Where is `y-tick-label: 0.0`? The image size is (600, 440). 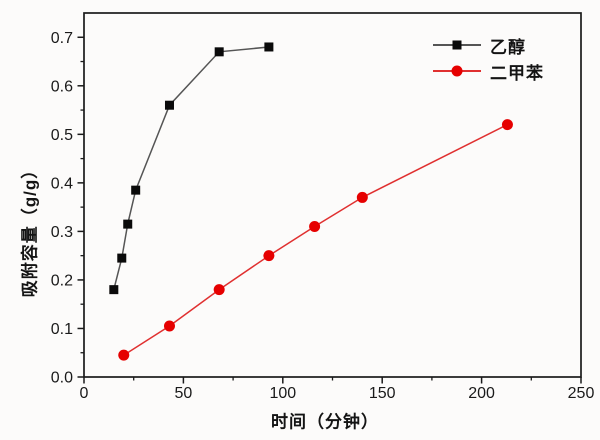 y-tick-label: 0.0 is located at coordinates (62, 378).